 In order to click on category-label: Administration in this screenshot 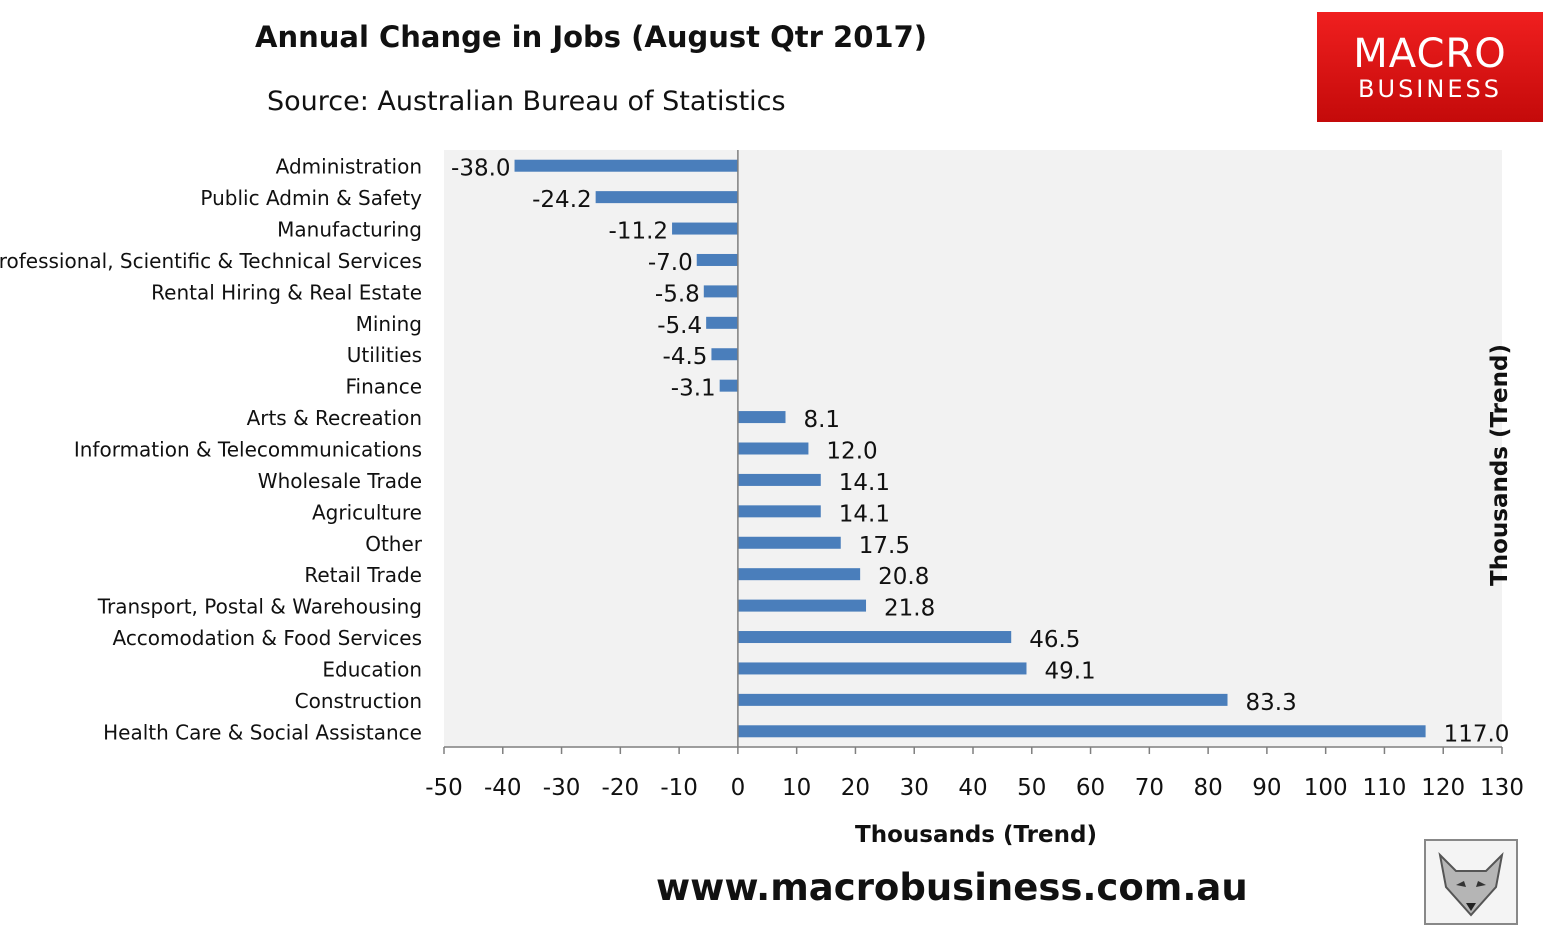, I will do `click(349, 167)`.